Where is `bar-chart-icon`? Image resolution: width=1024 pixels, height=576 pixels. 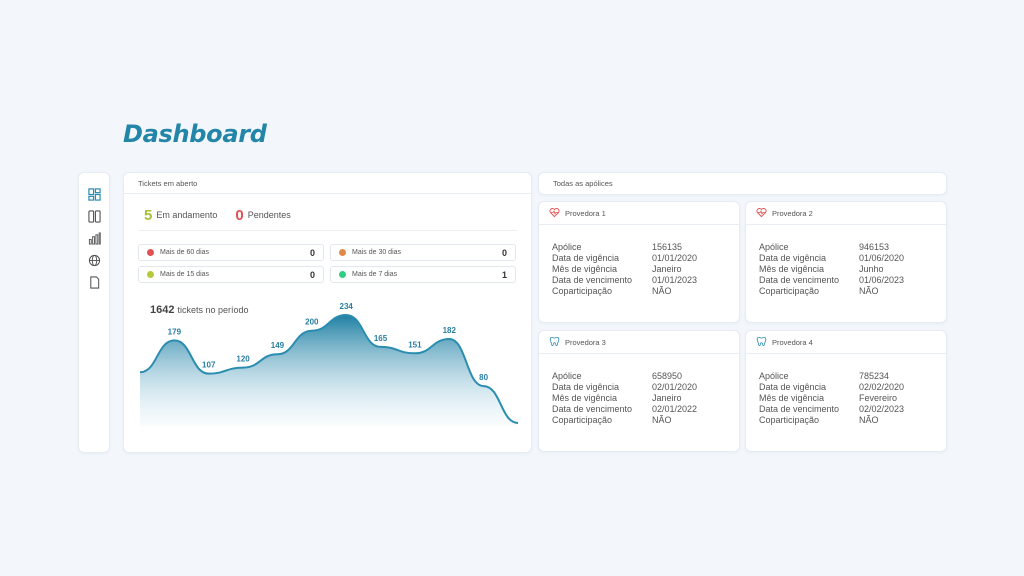 bar-chart-icon is located at coordinates (94, 238).